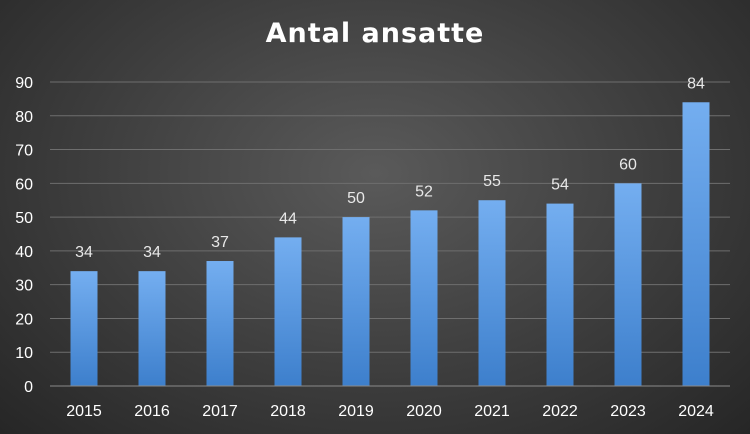 This screenshot has height=434, width=750. Describe the element at coordinates (560, 294) in the screenshot. I see `bar-2022` at that location.